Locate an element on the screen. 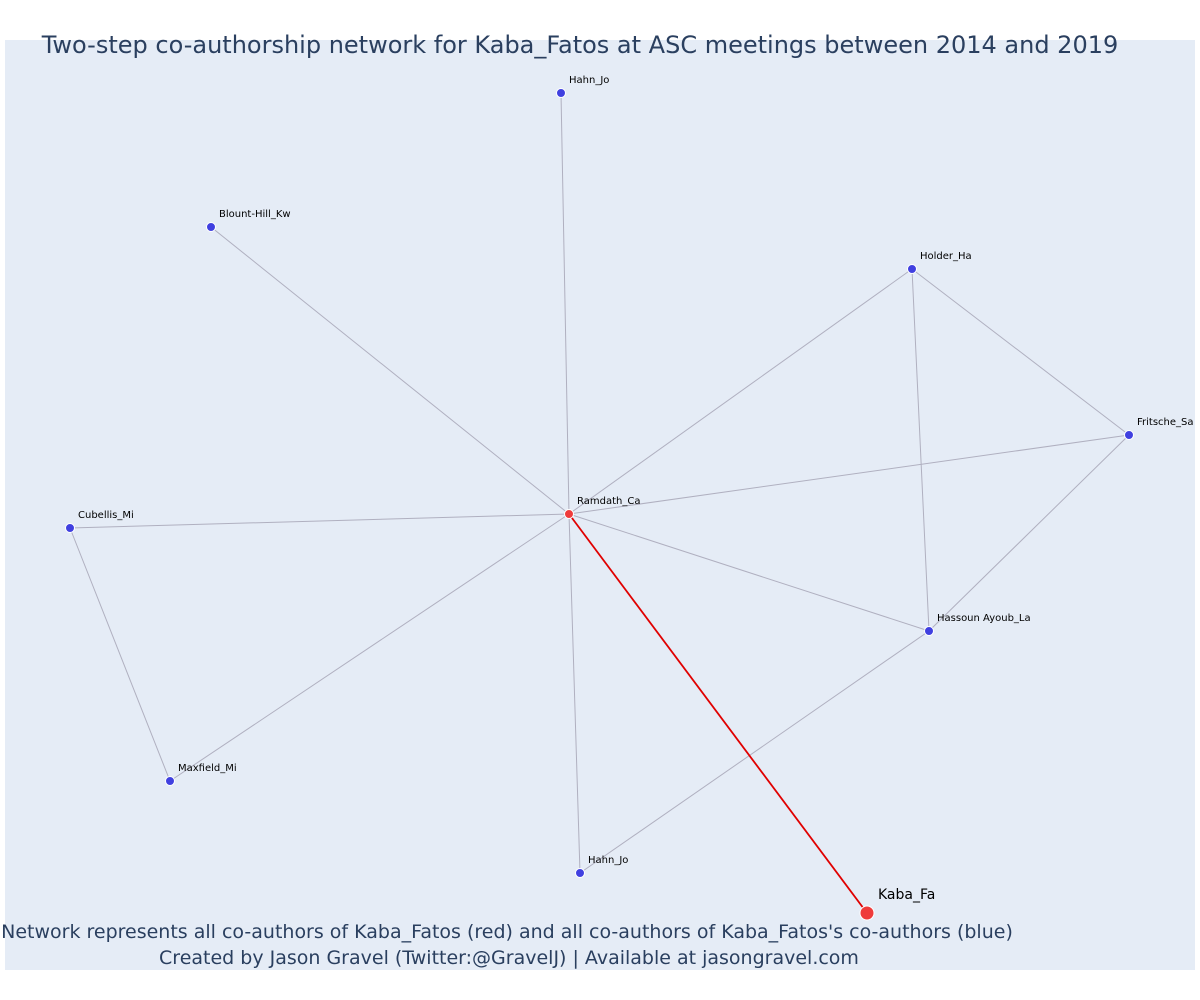 The image size is (1200, 1000). node-label-cubellis: Cubellis_Mi is located at coordinates (106, 515).